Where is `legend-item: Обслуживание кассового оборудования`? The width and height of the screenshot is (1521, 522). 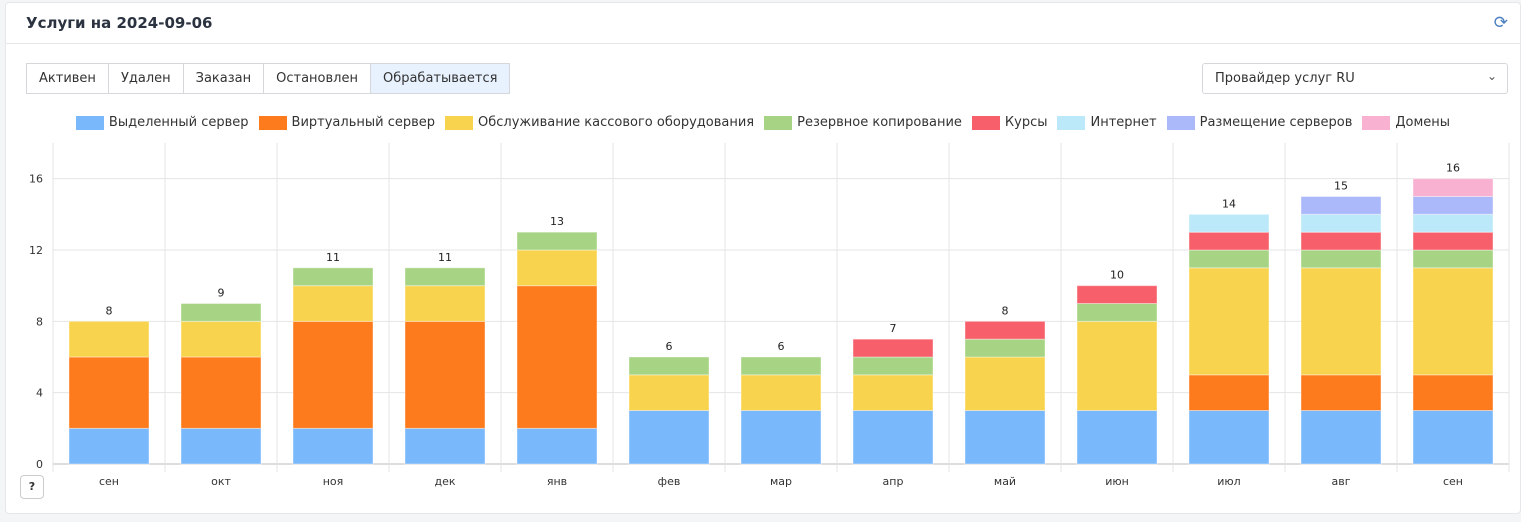
legend-item: Обслуживание кассового оборудования is located at coordinates (599, 122).